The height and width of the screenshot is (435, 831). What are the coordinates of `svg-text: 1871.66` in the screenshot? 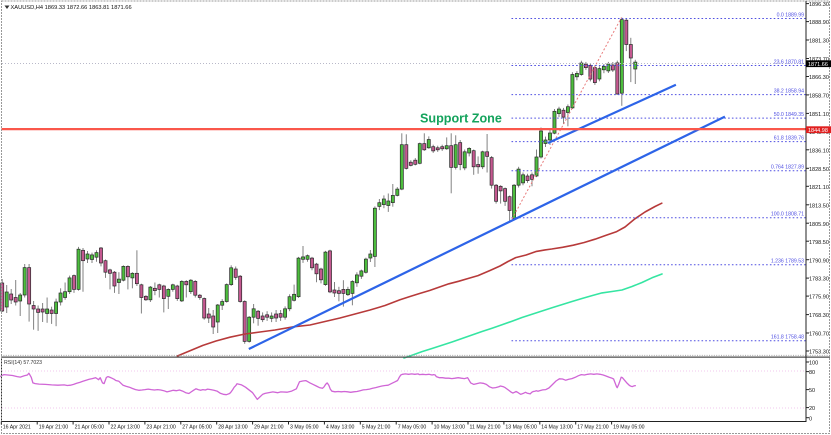 It's located at (818, 65).